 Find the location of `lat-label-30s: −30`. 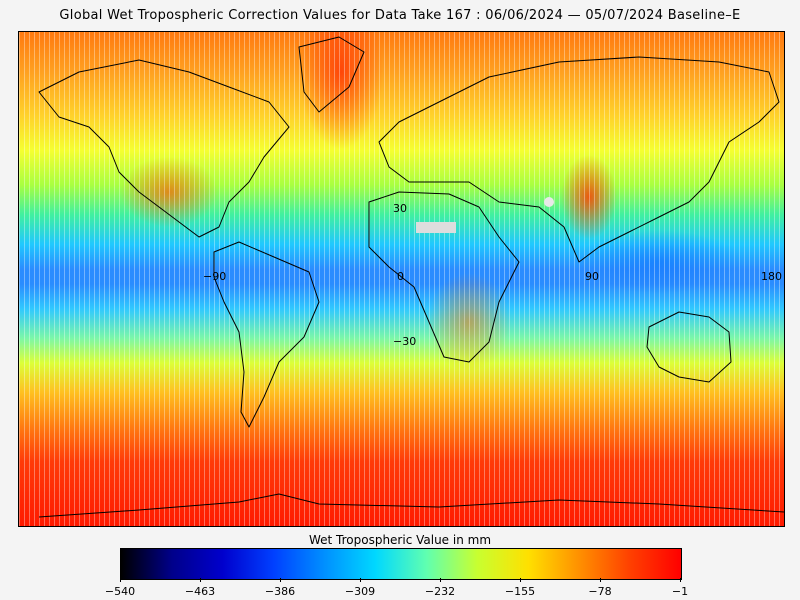

lat-label-30s: −30 is located at coordinates (405, 341).